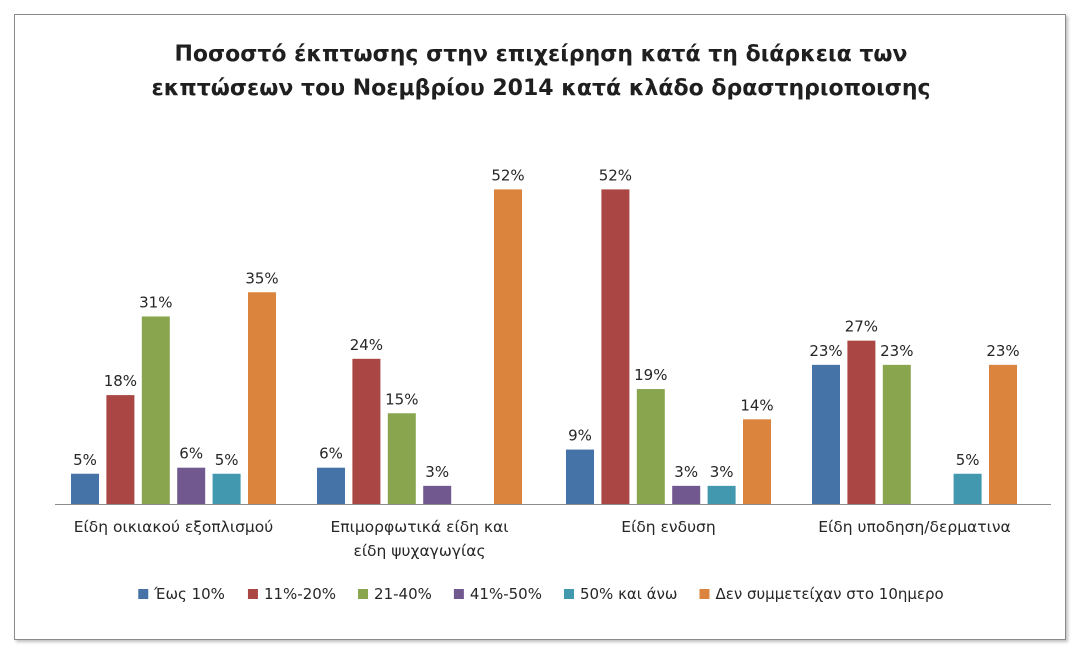 The height and width of the screenshot is (659, 1084). What do you see at coordinates (506, 594) in the screenshot?
I see `legend-label: 41%-50%` at bounding box center [506, 594].